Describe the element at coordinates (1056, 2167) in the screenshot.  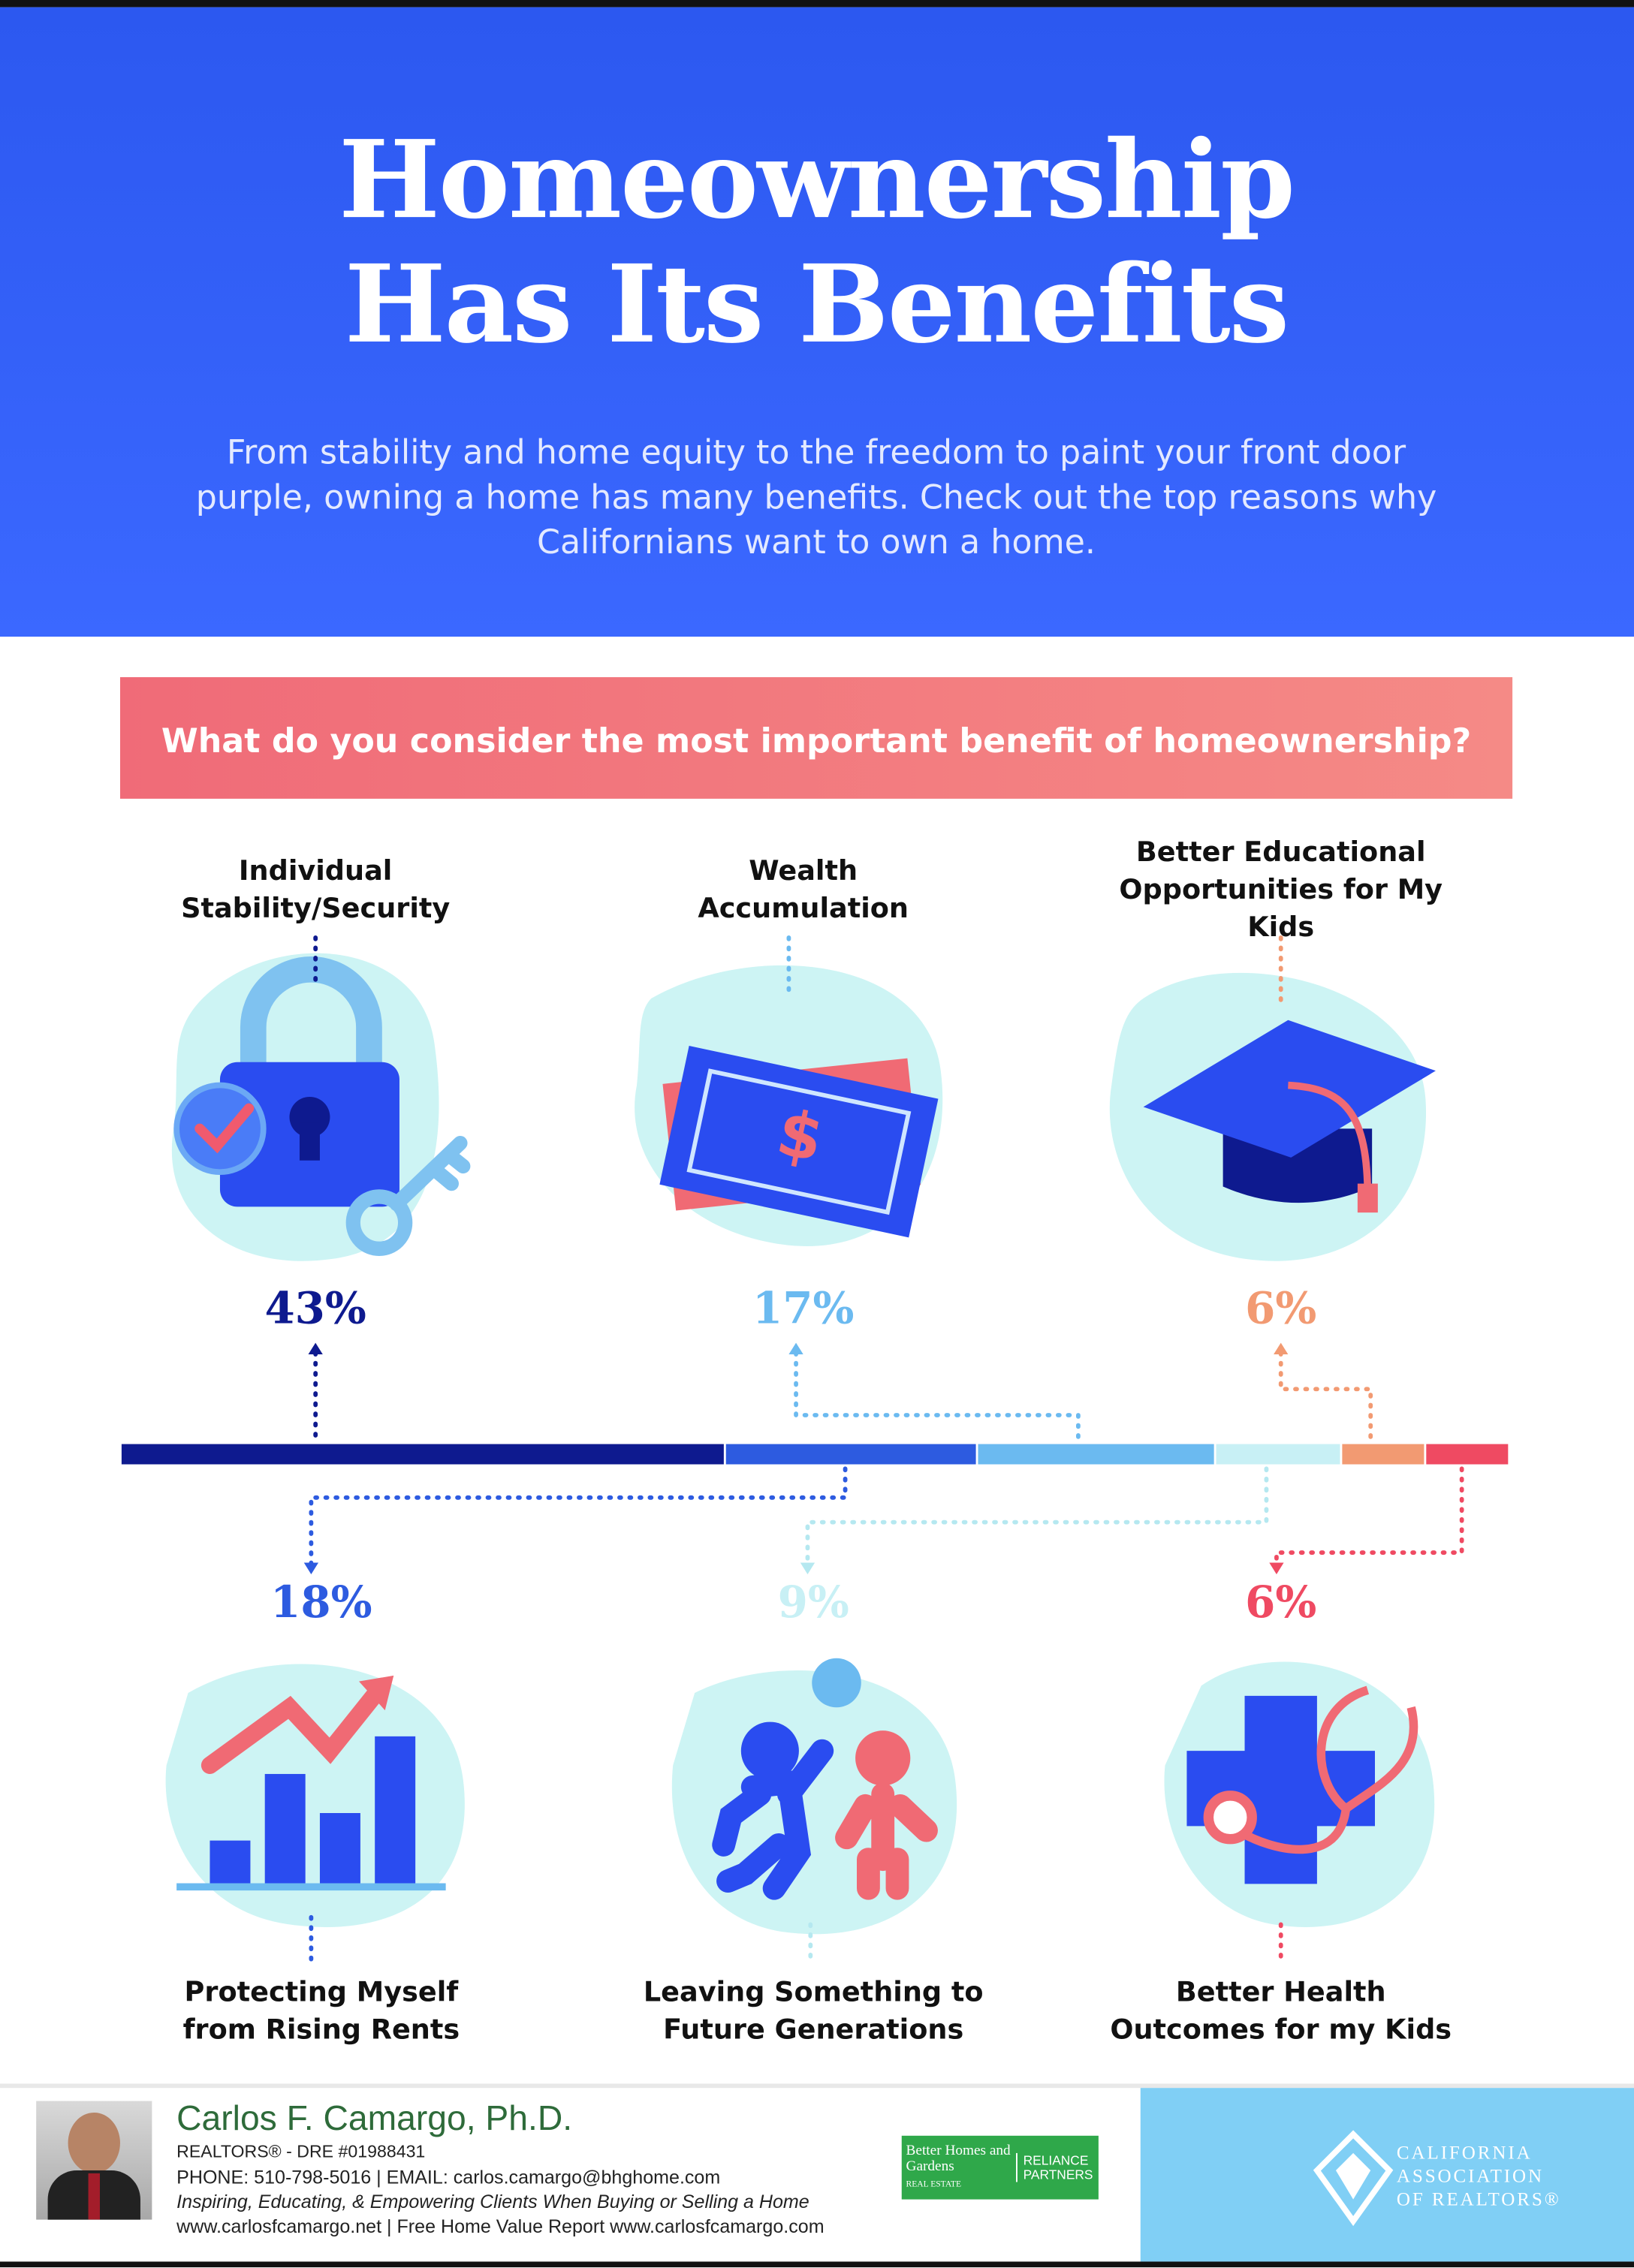
I see `brokerage-office: RELIANCE PARTNERS` at that location.